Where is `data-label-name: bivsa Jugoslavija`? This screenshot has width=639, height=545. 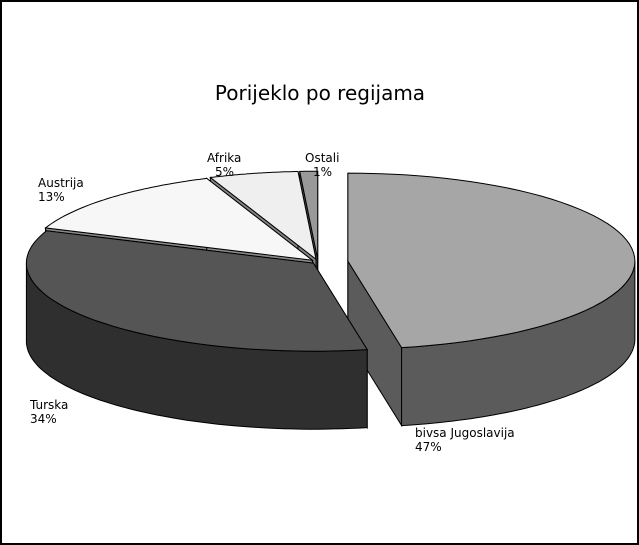
data-label-name: bivsa Jugoslavija is located at coordinates (465, 433).